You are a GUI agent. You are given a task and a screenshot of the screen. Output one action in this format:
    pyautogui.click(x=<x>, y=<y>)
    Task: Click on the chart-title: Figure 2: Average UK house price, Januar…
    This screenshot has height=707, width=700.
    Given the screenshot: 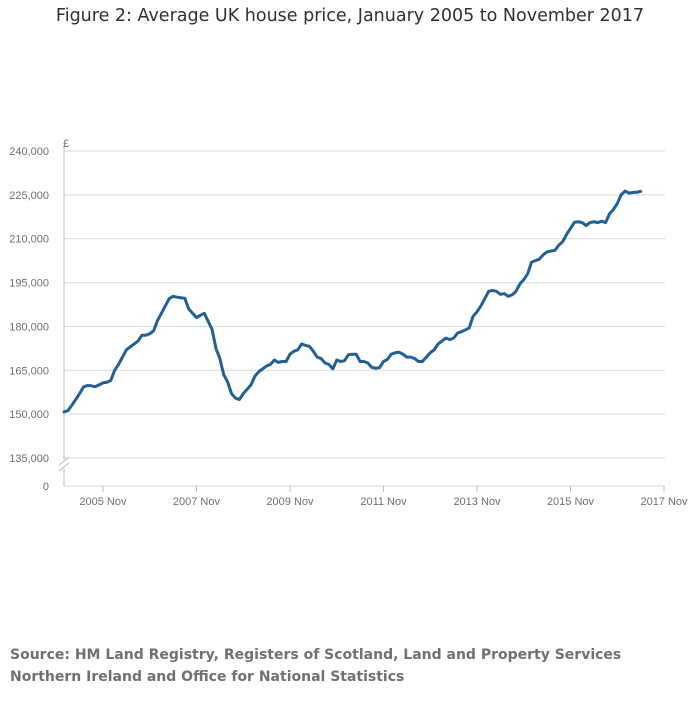 What is the action you would take?
    pyautogui.click(x=350, y=16)
    